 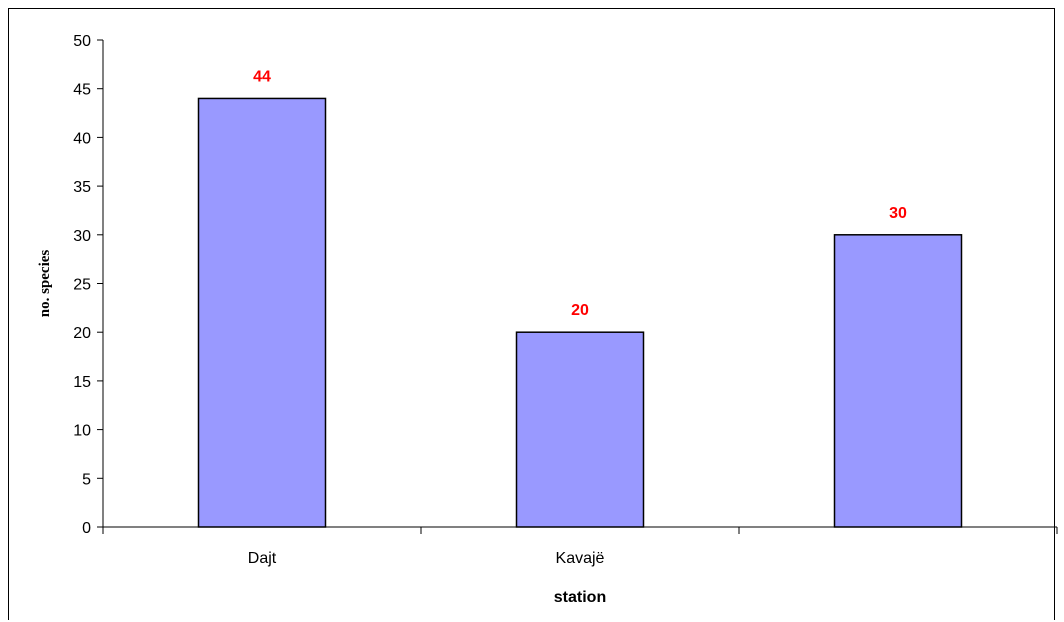 What do you see at coordinates (45, 284) in the screenshot?
I see `y-axis-title: no. species` at bounding box center [45, 284].